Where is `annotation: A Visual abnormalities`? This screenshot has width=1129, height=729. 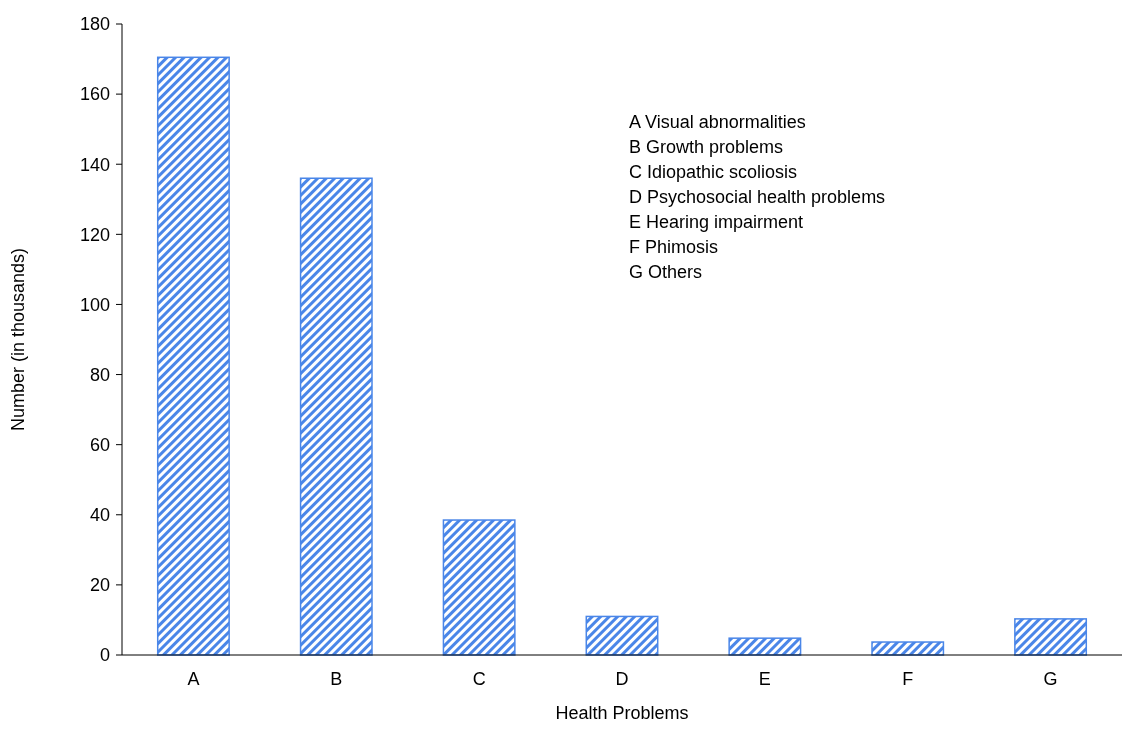
annotation: A Visual abnormalities is located at coordinates (717, 122).